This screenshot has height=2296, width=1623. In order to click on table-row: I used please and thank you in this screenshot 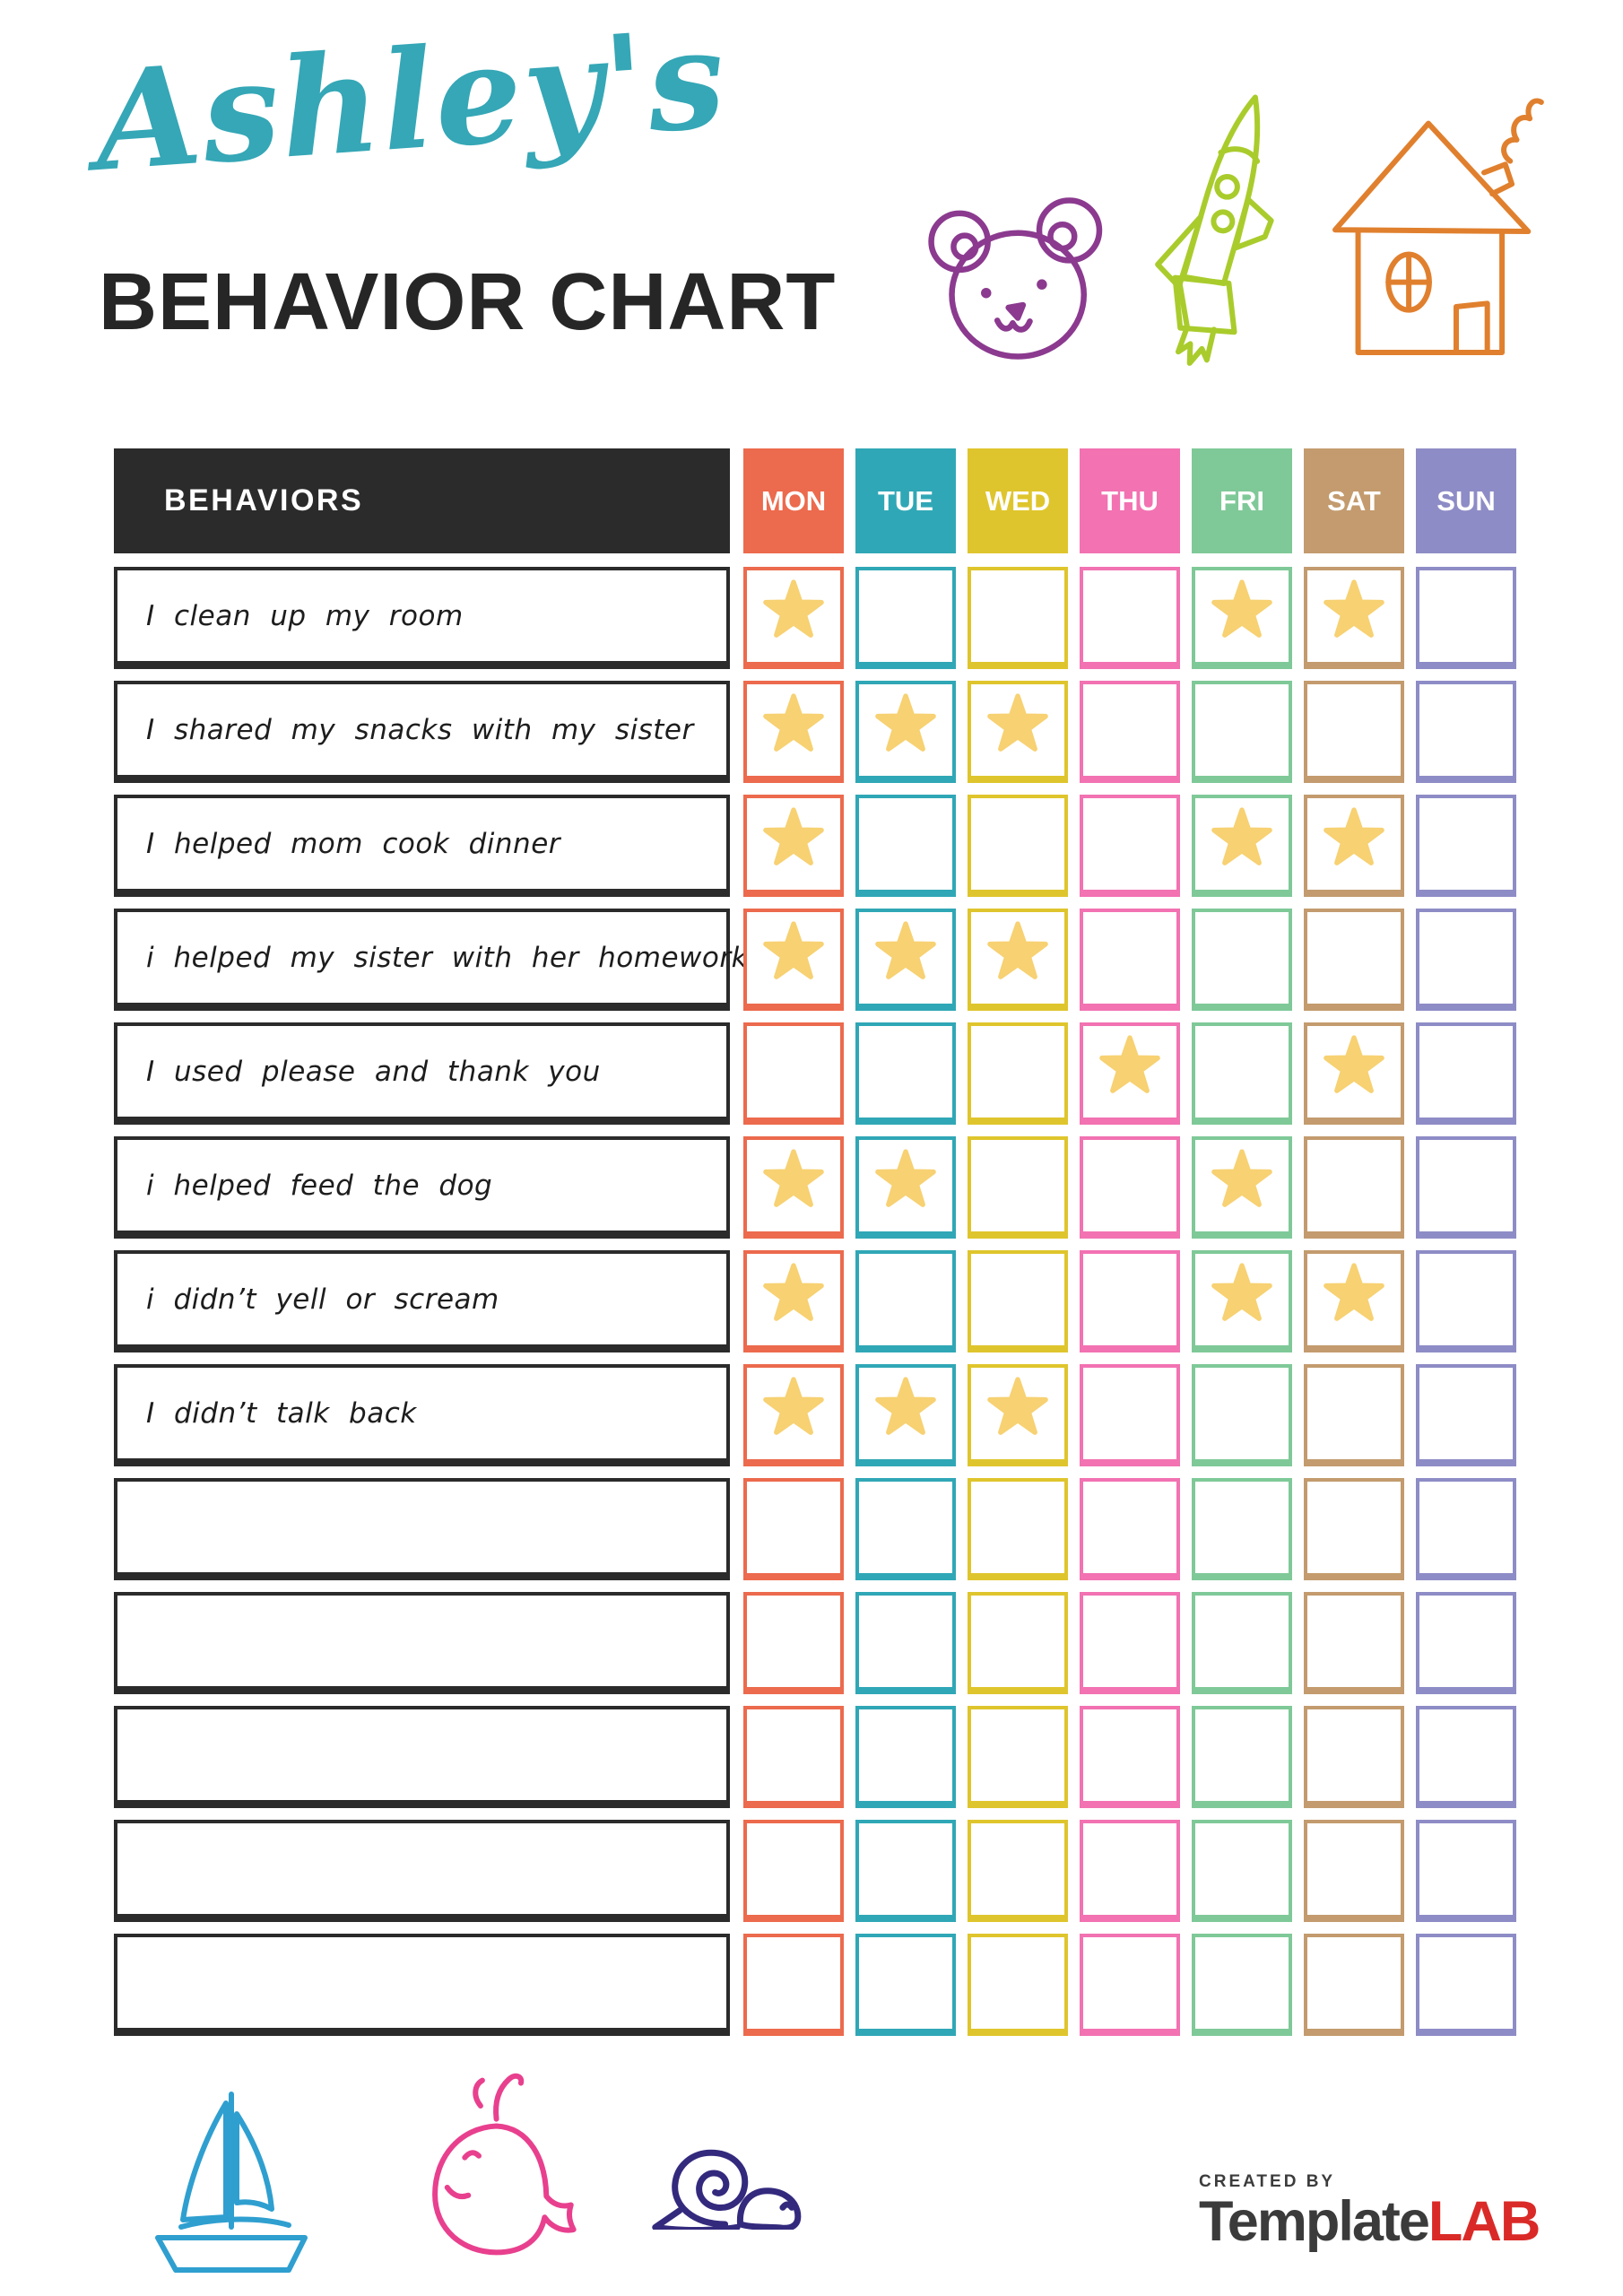, I will do `click(815, 1073)`.